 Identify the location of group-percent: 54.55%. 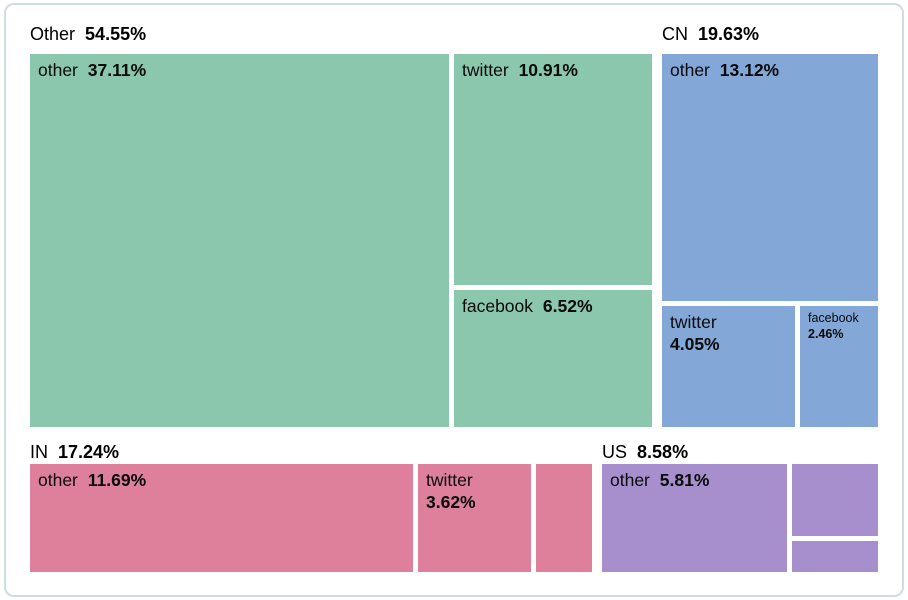
(116, 34).